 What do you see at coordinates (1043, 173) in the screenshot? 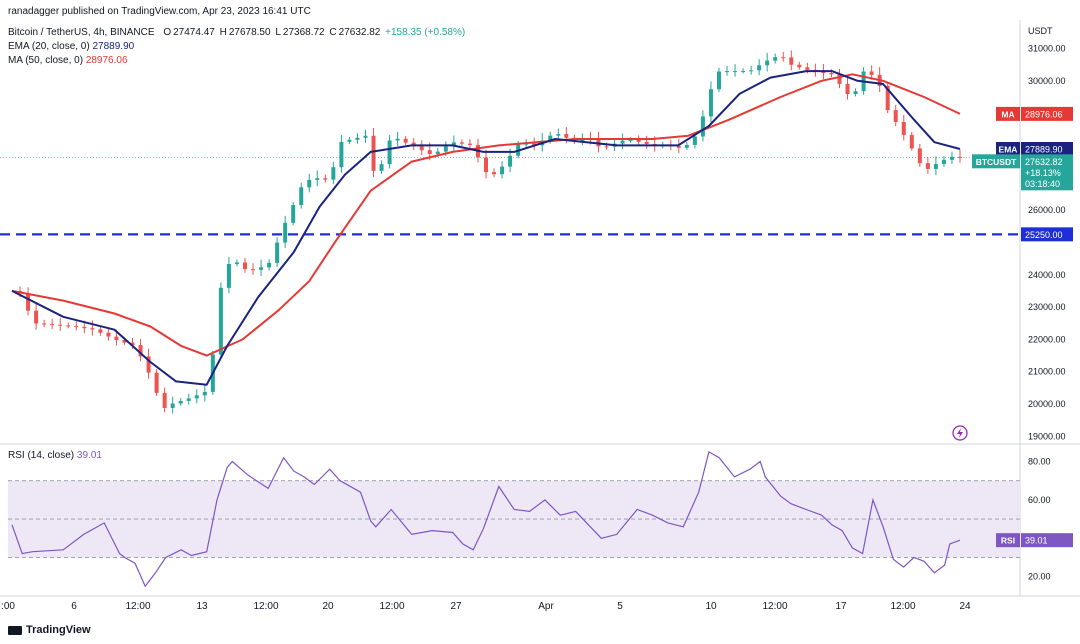
I see `last-change-pct: +18.13%` at bounding box center [1043, 173].